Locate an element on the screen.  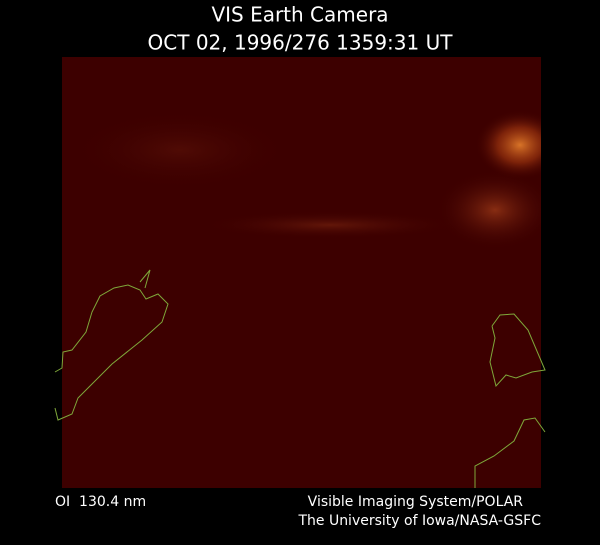
image-subtitle: OCT 02, 1996/276 1359:31 UT is located at coordinates (301, 43).